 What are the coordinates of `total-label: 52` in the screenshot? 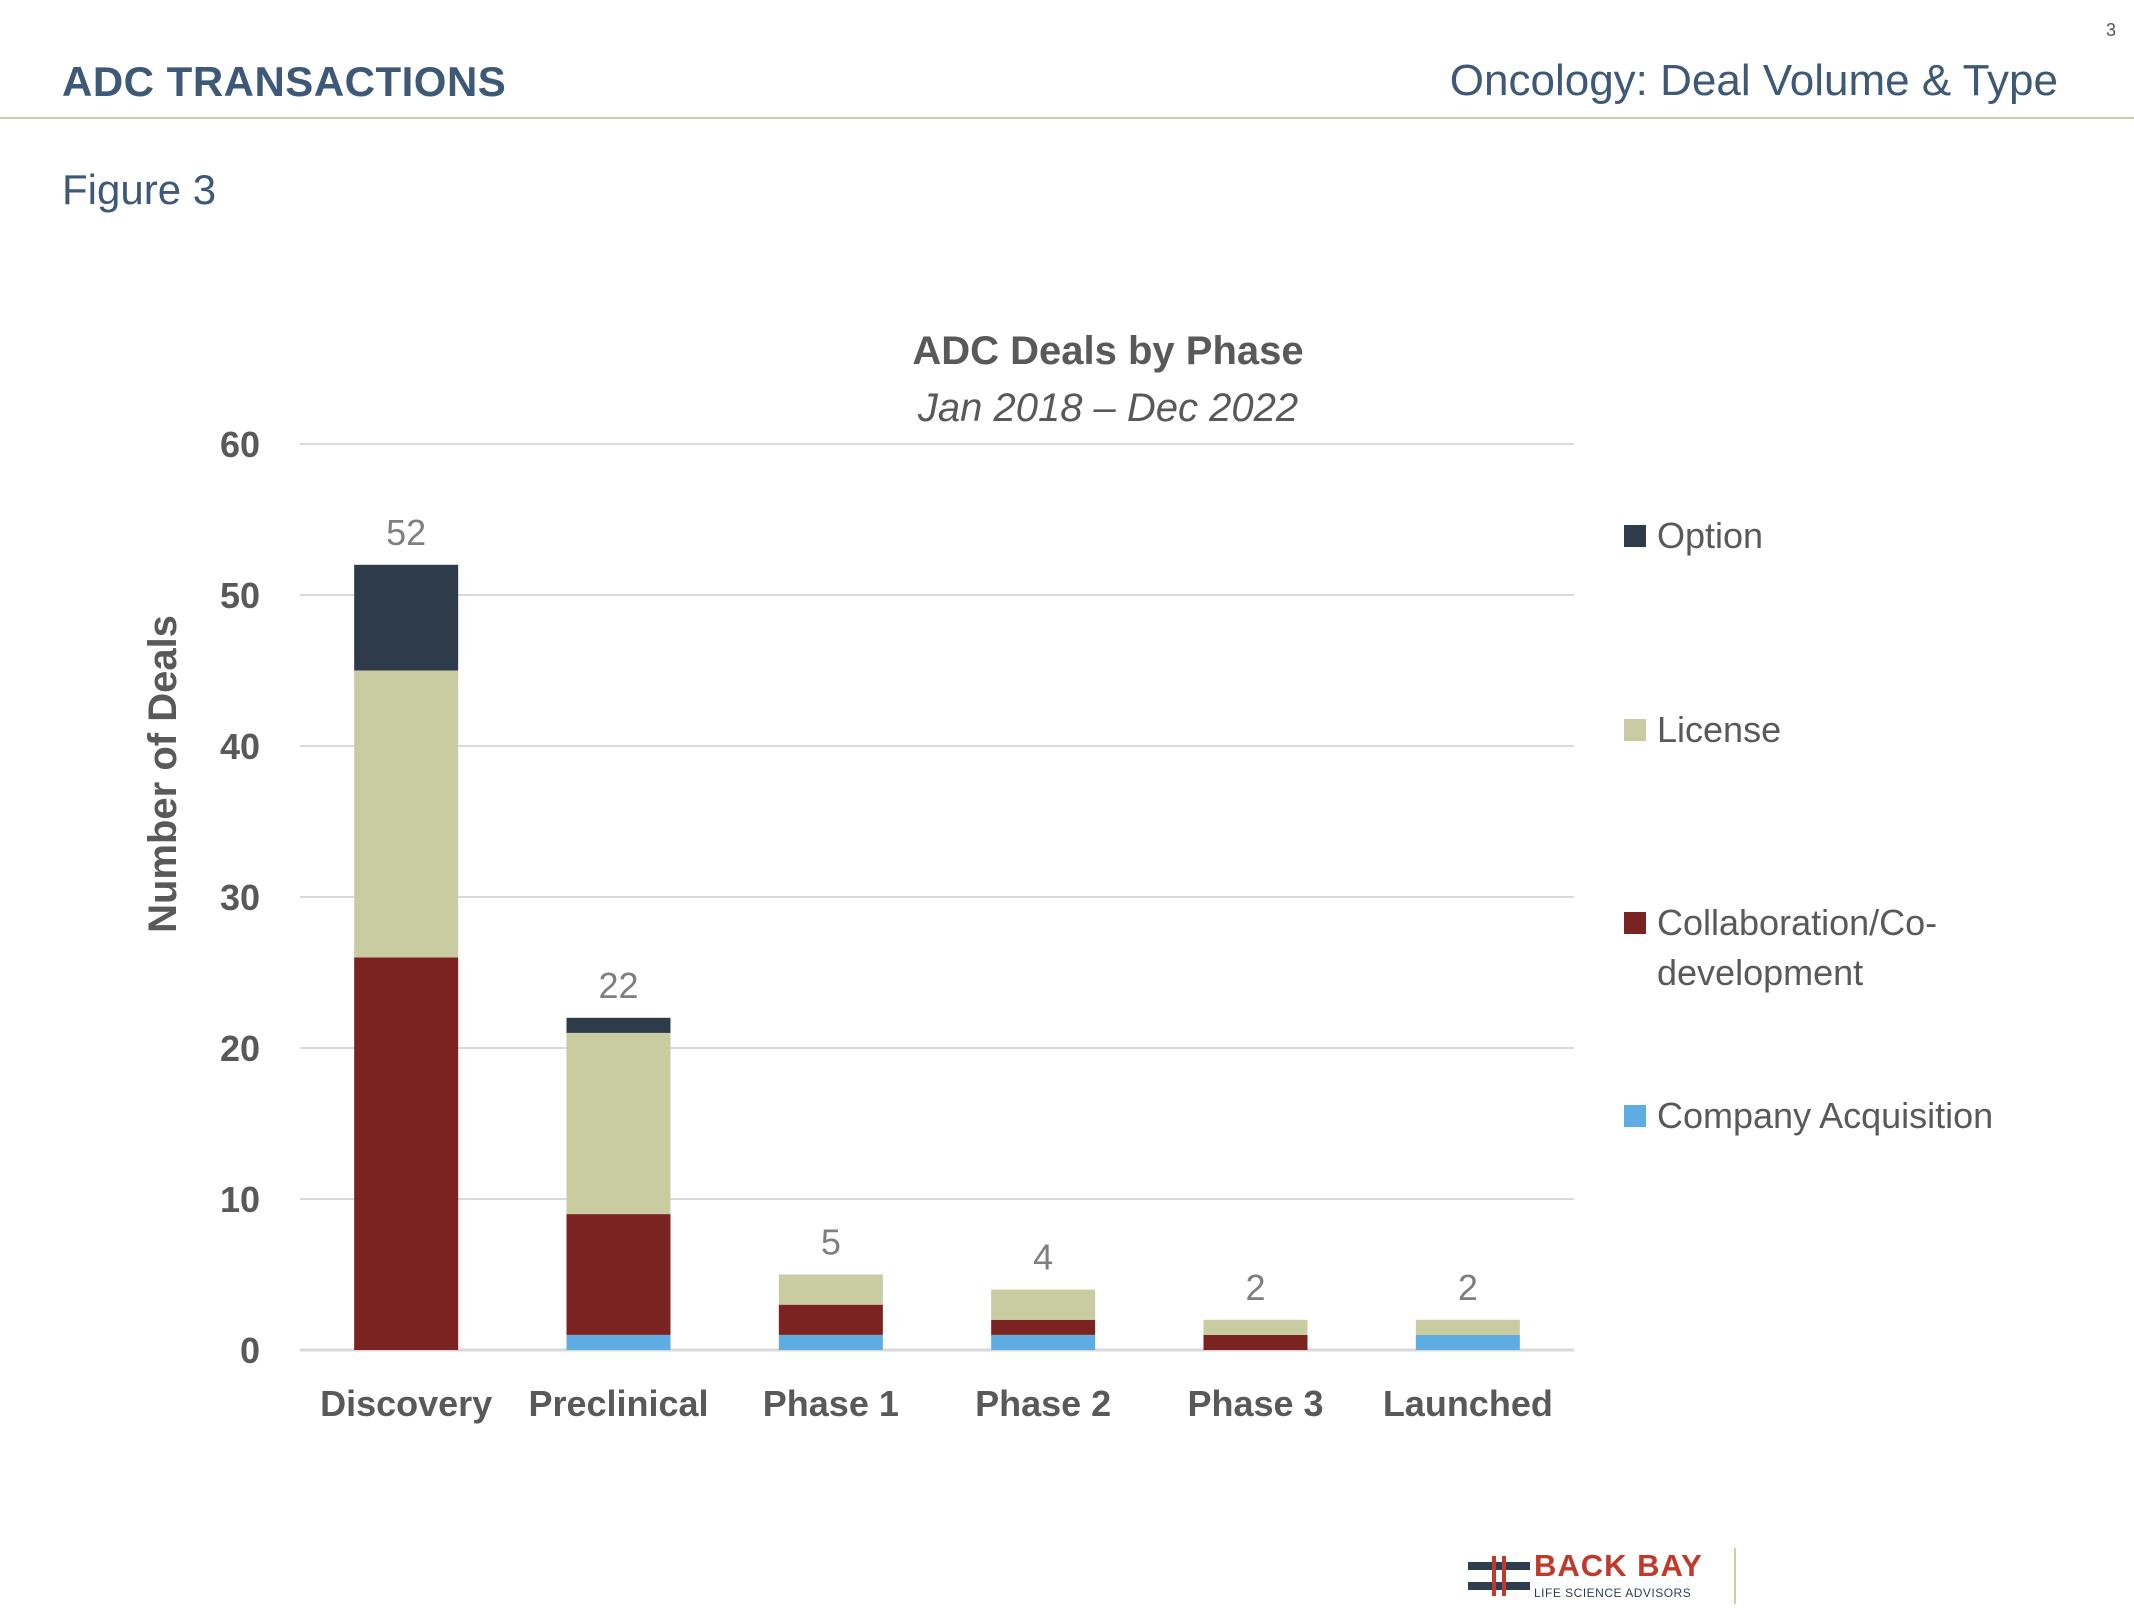 It's located at (406, 532).